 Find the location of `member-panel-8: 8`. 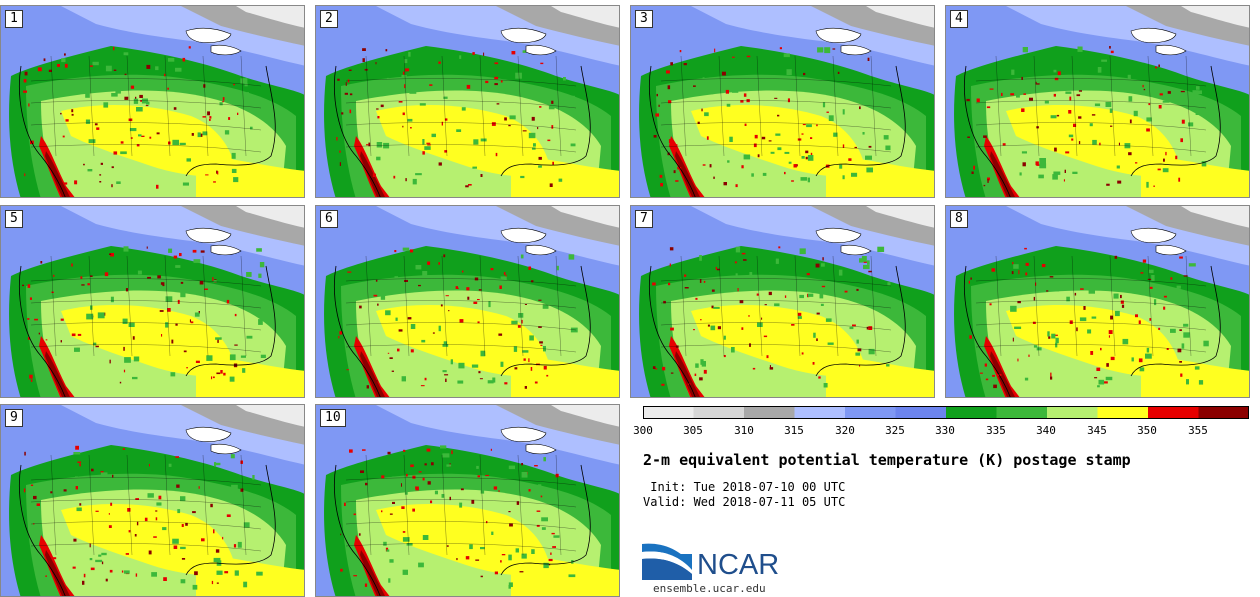

member-panel-8: 8 is located at coordinates (1097, 301).